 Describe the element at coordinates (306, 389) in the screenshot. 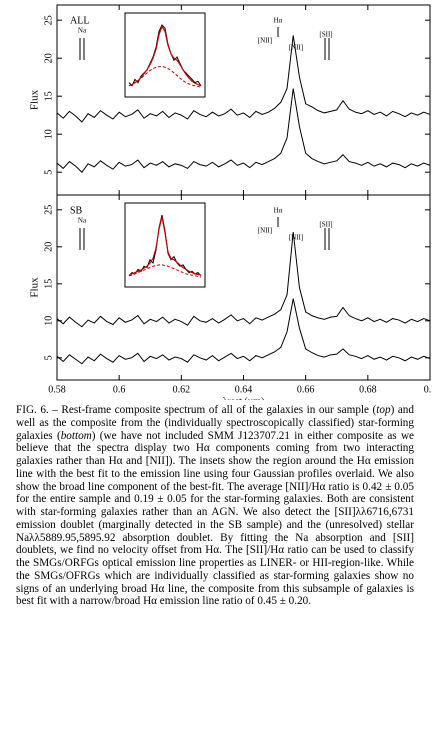

I see `x-tick-label: 0.66` at that location.